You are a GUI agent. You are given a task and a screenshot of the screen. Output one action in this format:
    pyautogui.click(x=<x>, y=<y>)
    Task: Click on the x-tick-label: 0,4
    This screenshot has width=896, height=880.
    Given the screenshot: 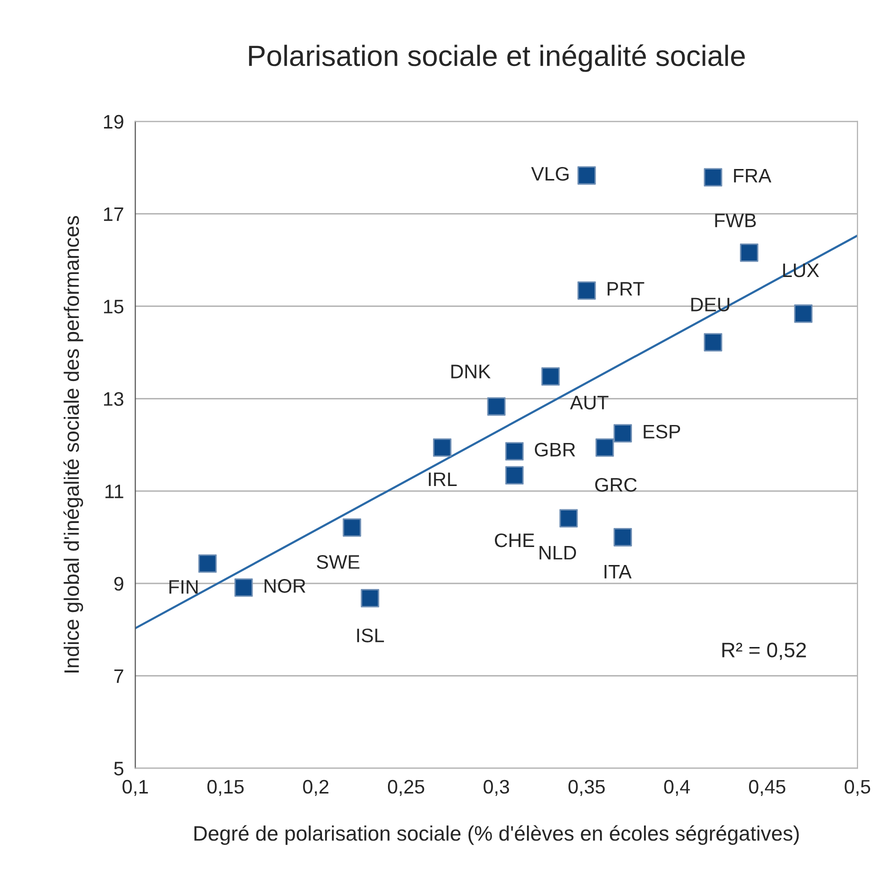 What is the action you would take?
    pyautogui.click(x=677, y=788)
    